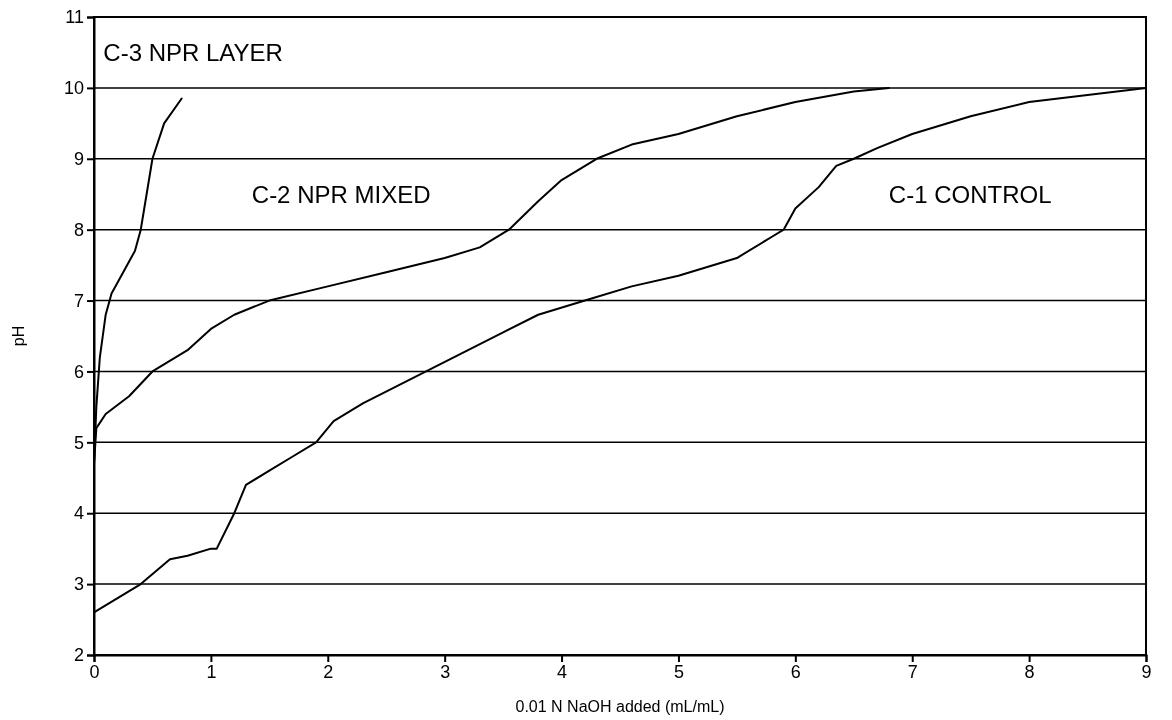  What do you see at coordinates (78, 371) in the screenshot?
I see `y-tick-label: 6` at bounding box center [78, 371].